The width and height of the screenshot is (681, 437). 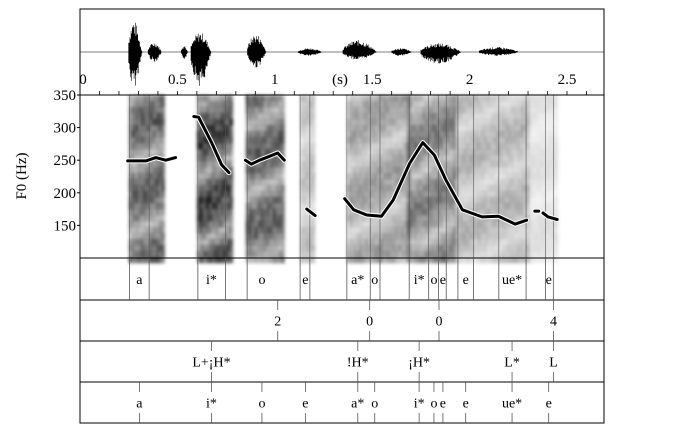 What do you see at coordinates (357, 280) in the screenshot?
I see `interval-label: a*` at bounding box center [357, 280].